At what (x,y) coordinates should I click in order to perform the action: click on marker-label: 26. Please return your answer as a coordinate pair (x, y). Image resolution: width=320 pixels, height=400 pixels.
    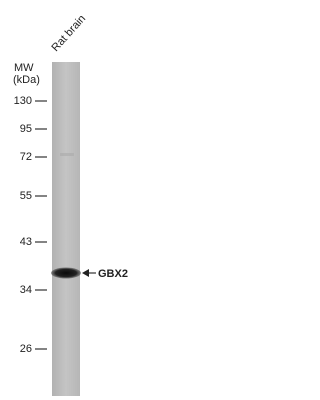
    Looking at the image, I should click on (26, 349).